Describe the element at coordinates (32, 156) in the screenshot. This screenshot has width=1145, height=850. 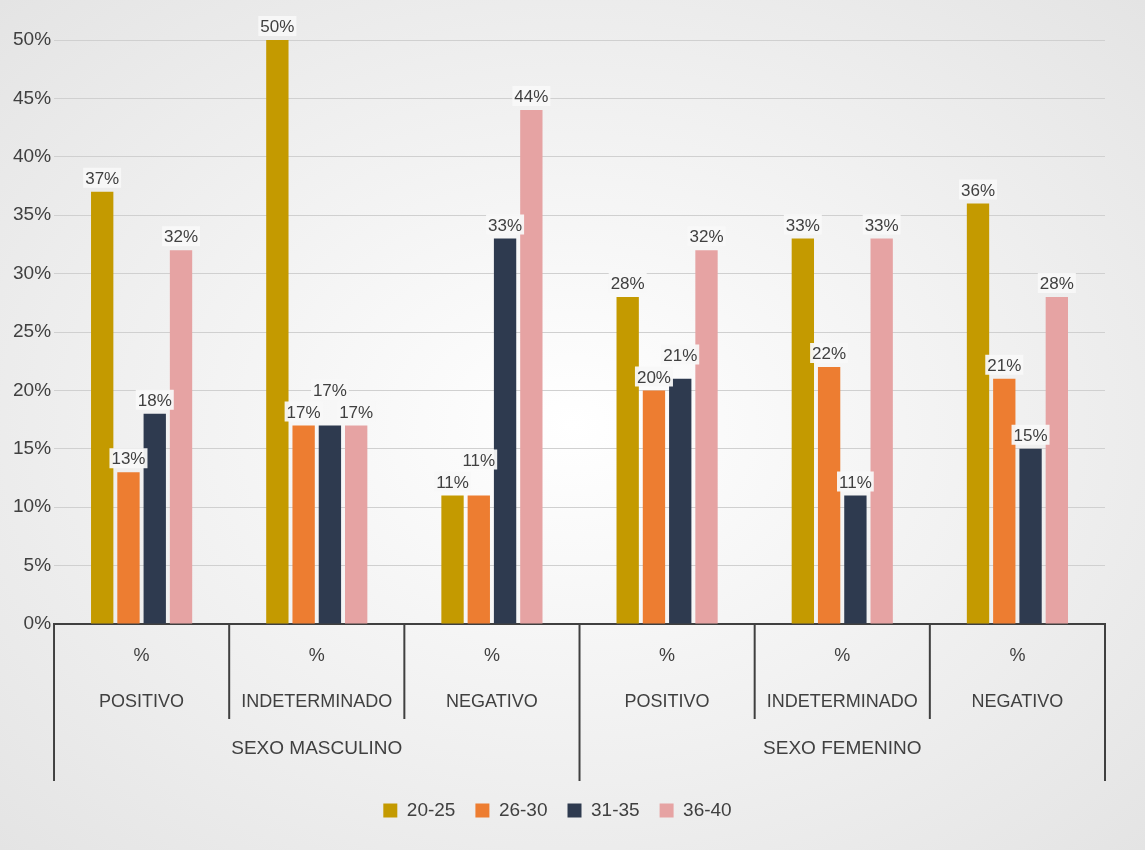
I see `y-tick-label: 40%` at that location.